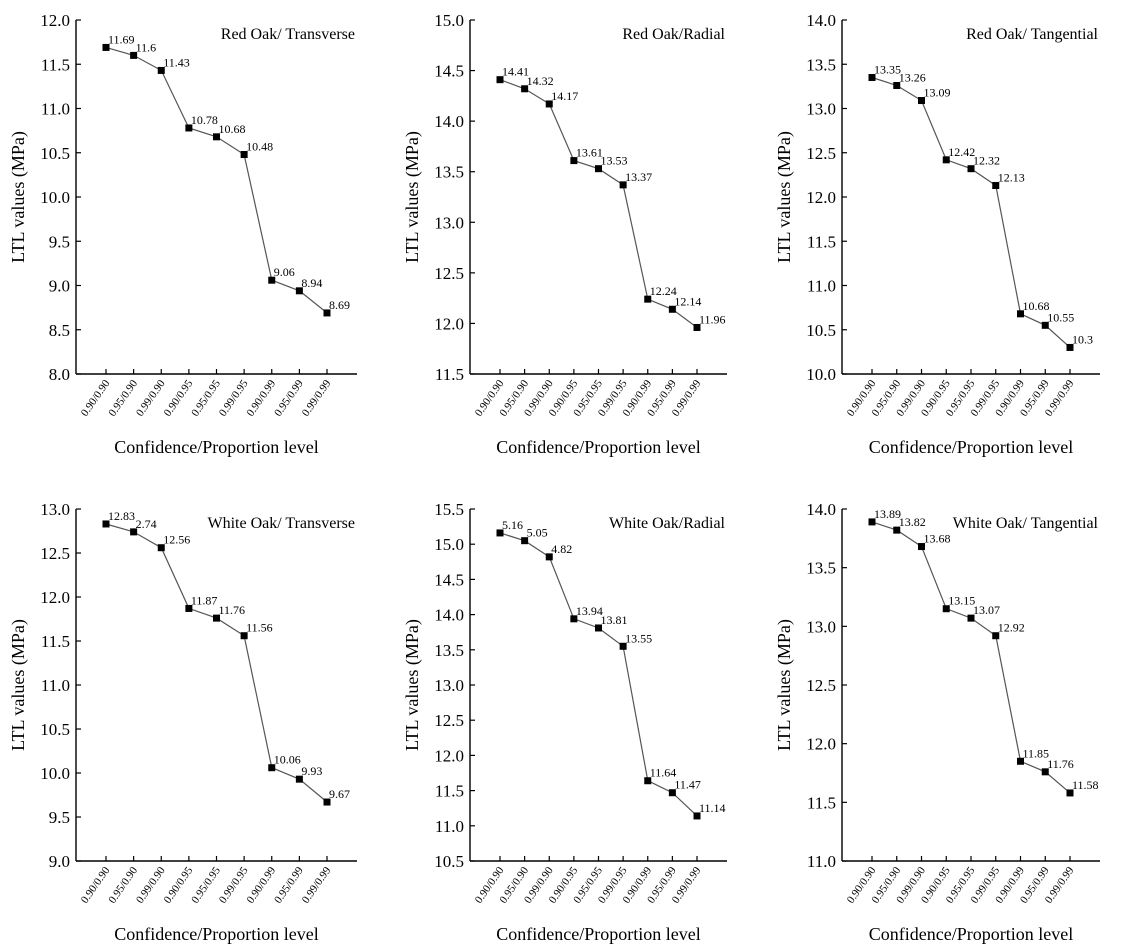 This screenshot has height=948, width=1124. I want to click on data-label: 11.56, so click(259, 628).